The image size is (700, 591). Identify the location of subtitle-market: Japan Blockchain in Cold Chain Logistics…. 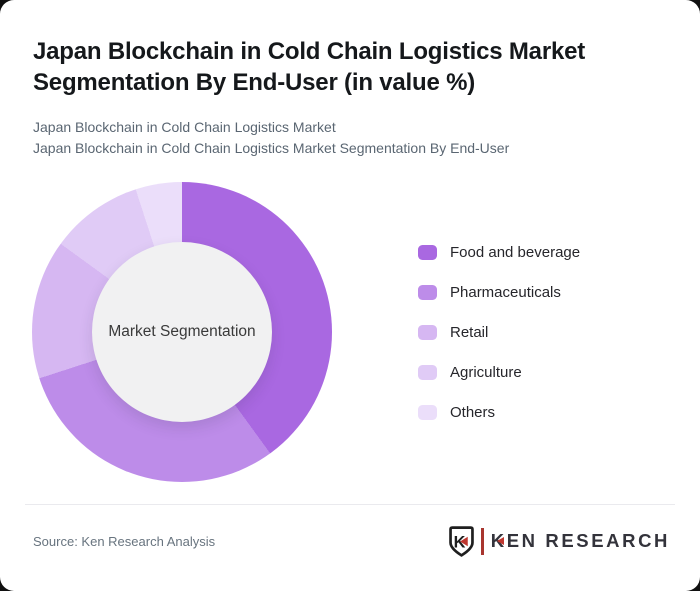
(184, 127).